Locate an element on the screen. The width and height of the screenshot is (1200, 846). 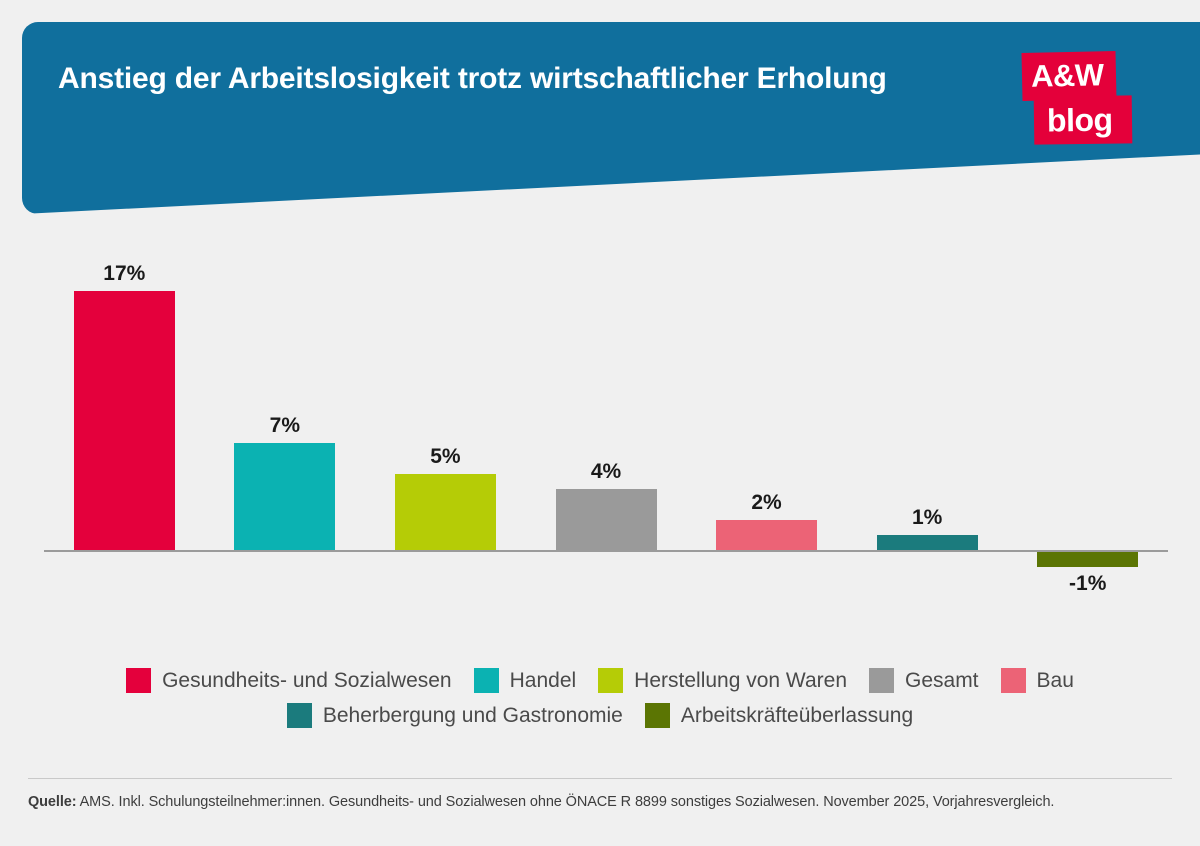
logo-blog-text: blog is located at coordinates (1079, 120).